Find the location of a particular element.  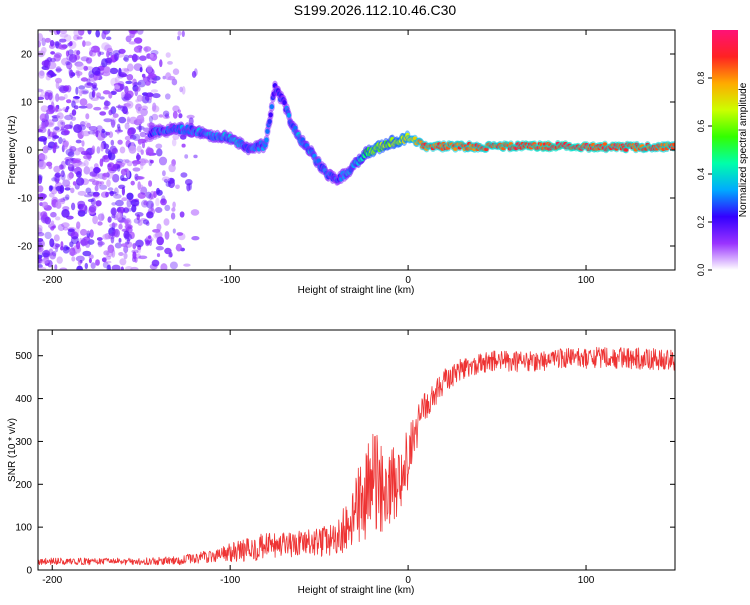

spectrogram-x-tick-label: 0 is located at coordinates (408, 280).